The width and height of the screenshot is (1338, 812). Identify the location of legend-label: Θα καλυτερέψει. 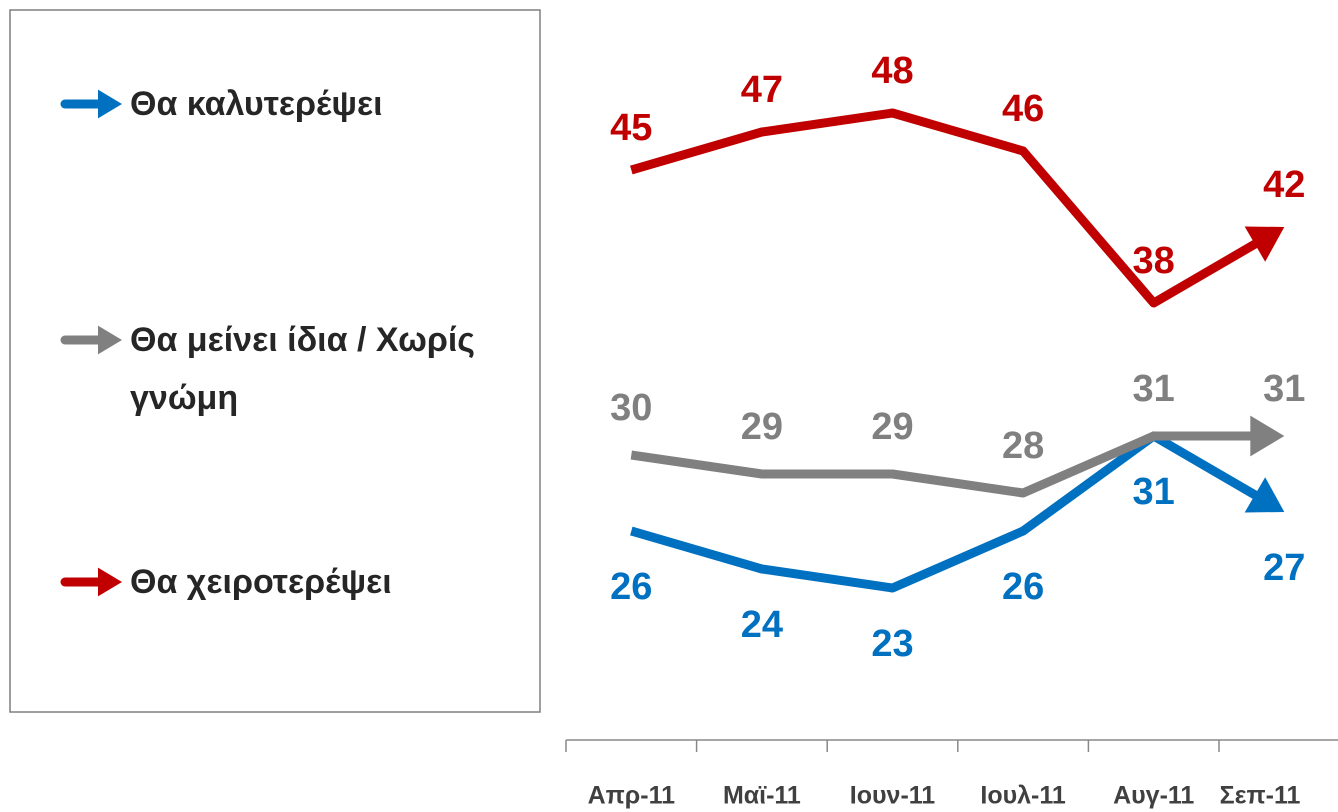
(256, 104).